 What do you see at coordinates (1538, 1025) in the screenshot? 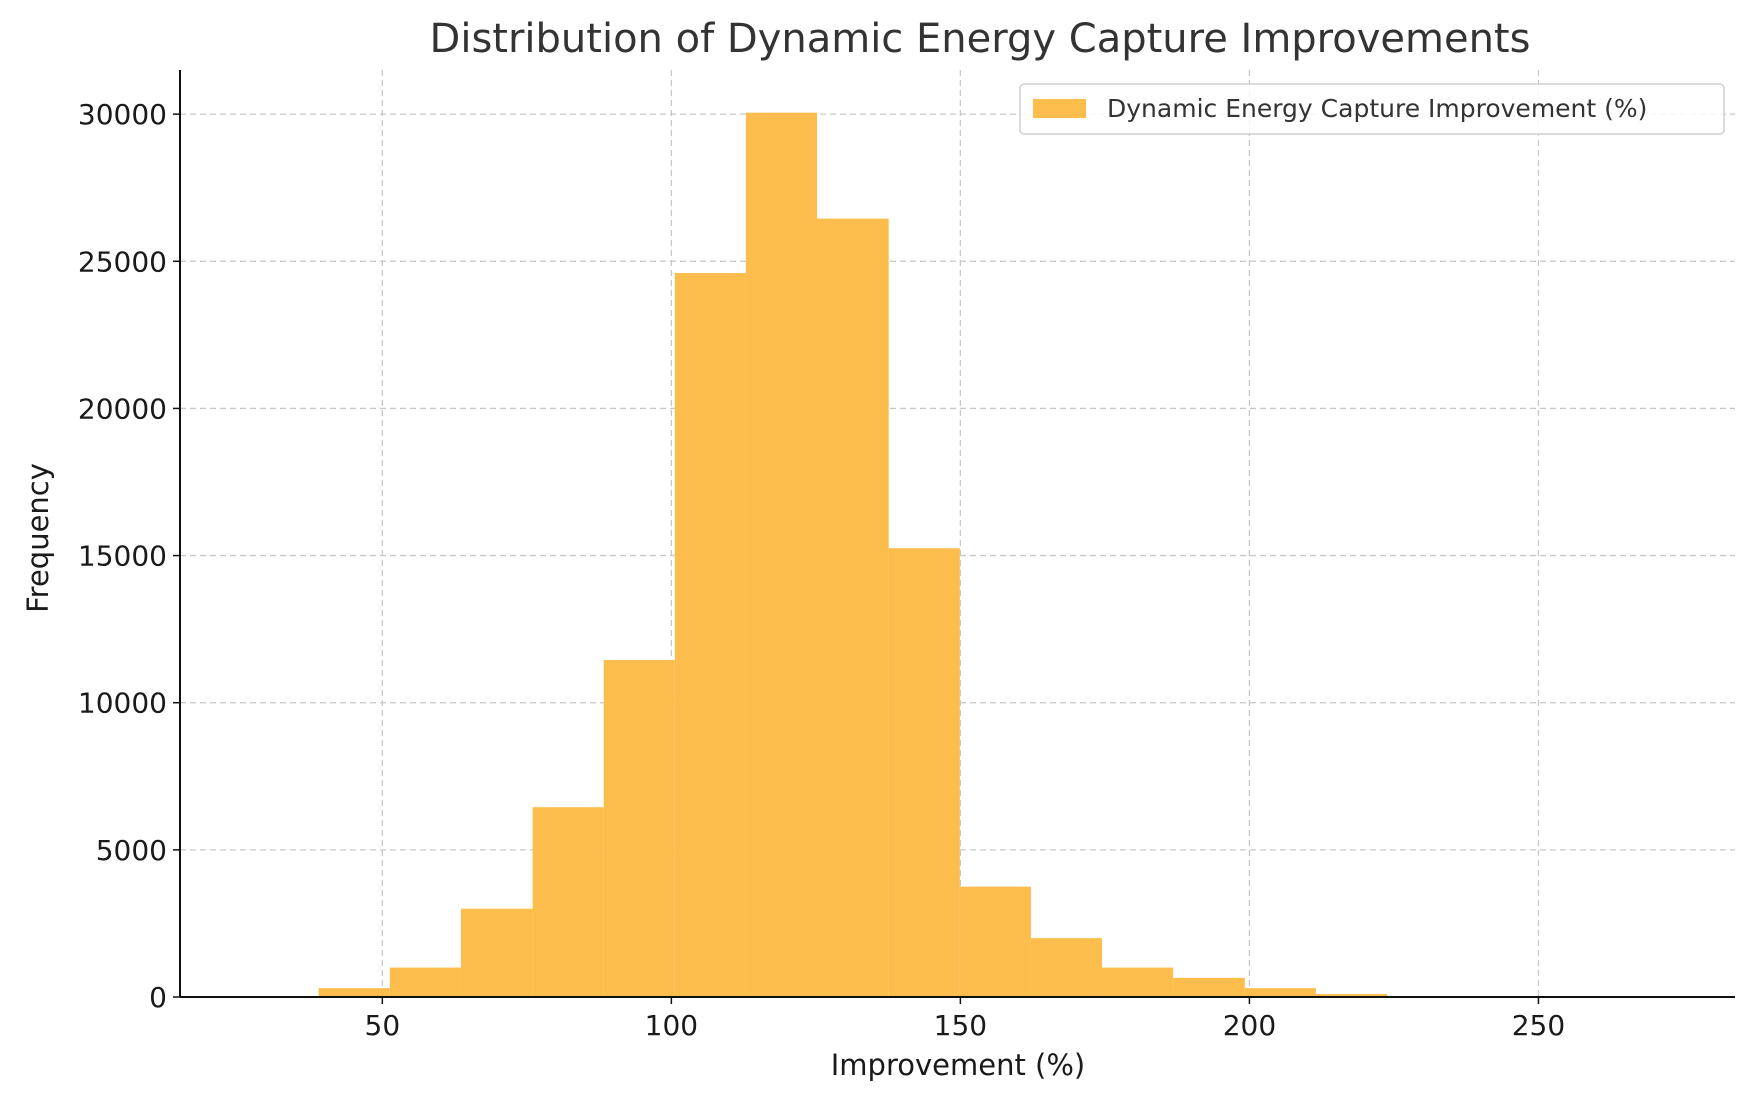
I see `x-tick-label: 250` at bounding box center [1538, 1025].